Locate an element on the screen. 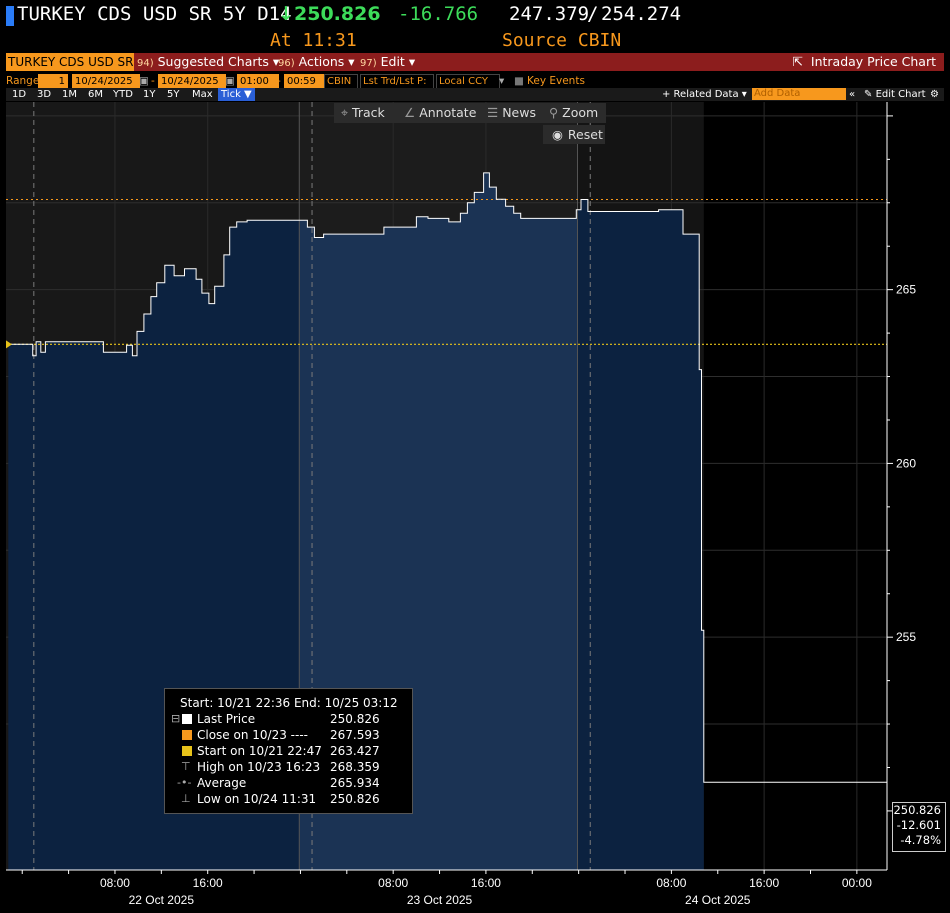 This screenshot has width=950, height=913. collapse-icon: « is located at coordinates (852, 94).